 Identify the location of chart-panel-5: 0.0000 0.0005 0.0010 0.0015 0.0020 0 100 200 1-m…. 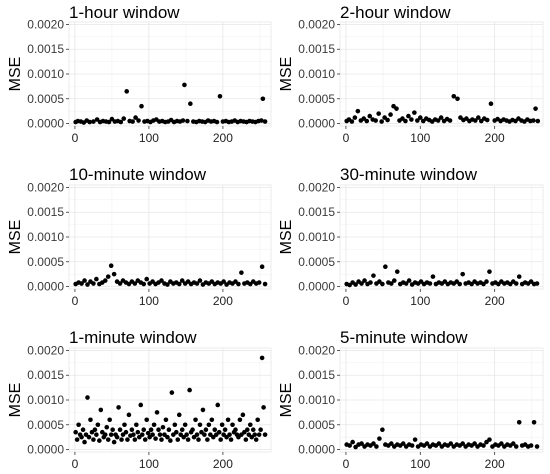
(139, 399).